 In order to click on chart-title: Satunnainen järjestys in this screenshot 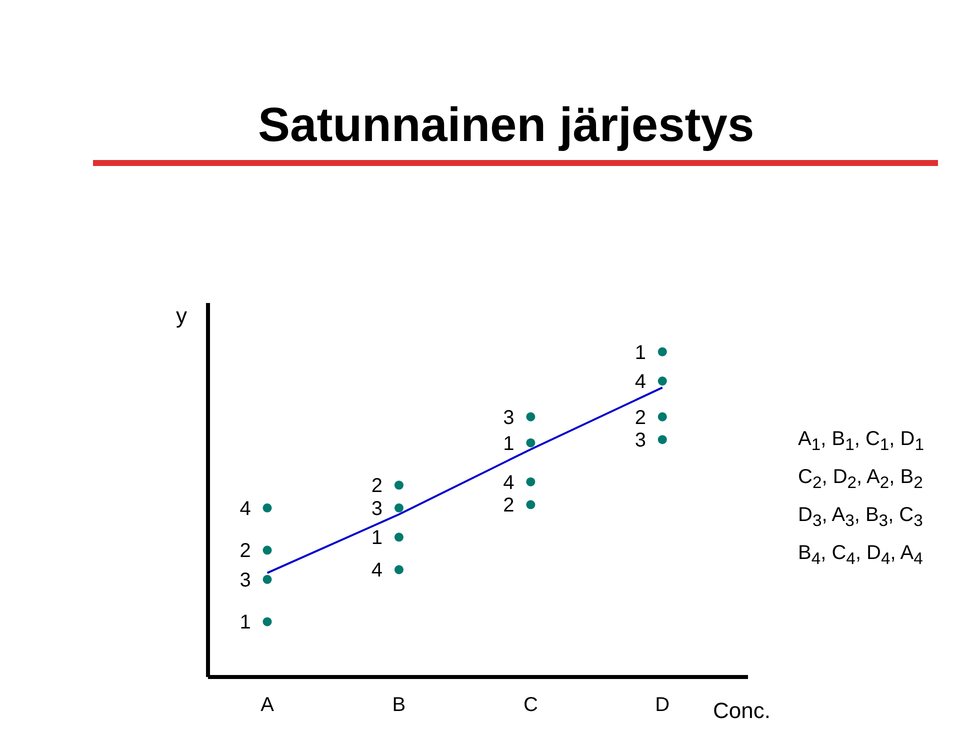, I will do `click(506, 125)`.